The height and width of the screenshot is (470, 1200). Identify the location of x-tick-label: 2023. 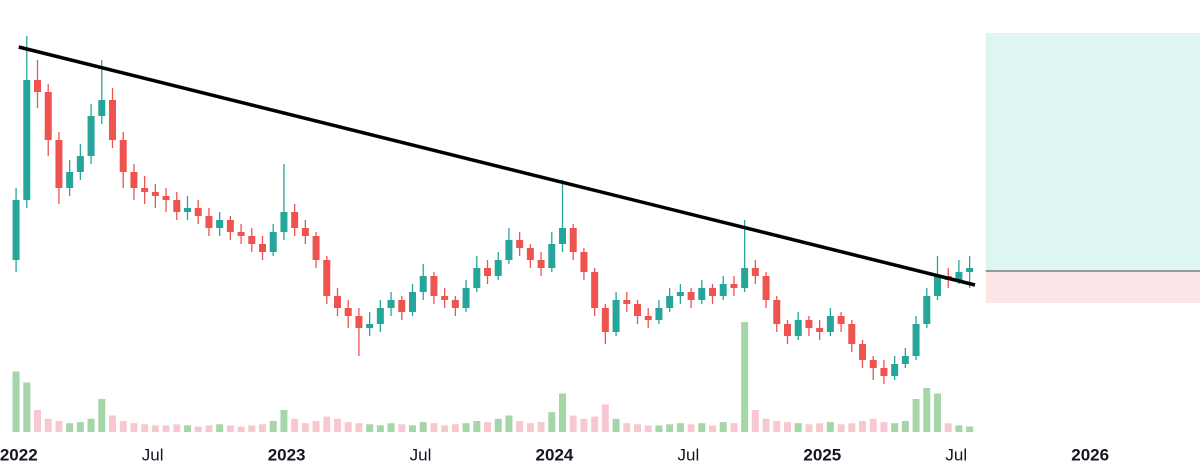
(287, 454).